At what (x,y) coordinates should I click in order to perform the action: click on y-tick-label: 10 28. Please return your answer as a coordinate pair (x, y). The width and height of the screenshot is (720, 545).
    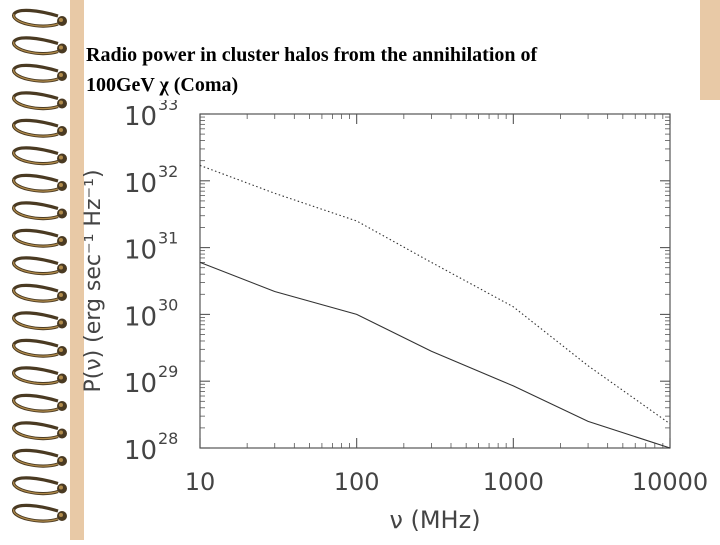
    Looking at the image, I should click on (151, 447).